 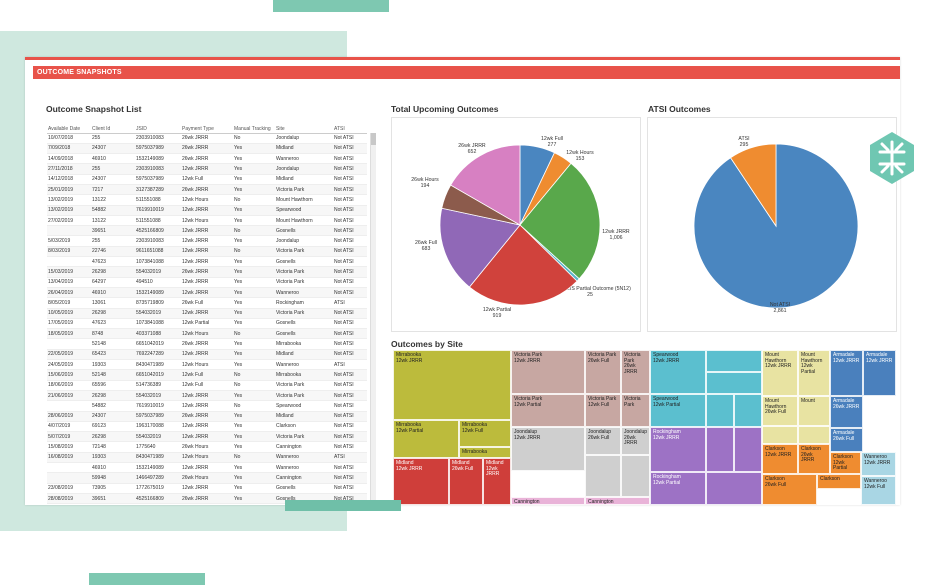 I want to click on treemap-cell: Mount Hawthorn 12wk Partial, so click(x=814, y=373).